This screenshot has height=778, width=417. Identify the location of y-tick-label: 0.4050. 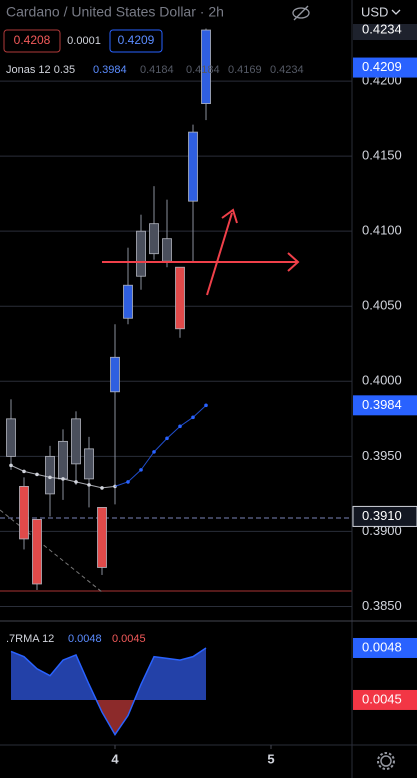
(382, 305).